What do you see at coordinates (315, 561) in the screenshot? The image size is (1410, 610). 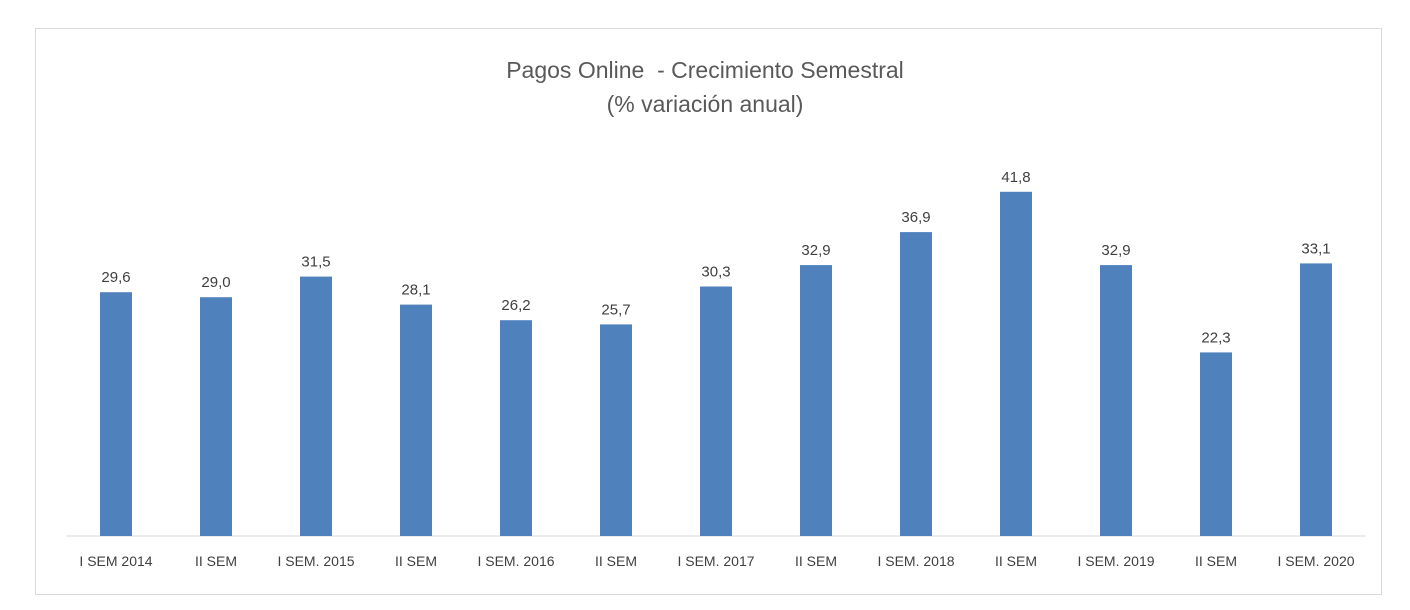 I see `x-tick-label-2: I SEM. 2015` at bounding box center [315, 561].